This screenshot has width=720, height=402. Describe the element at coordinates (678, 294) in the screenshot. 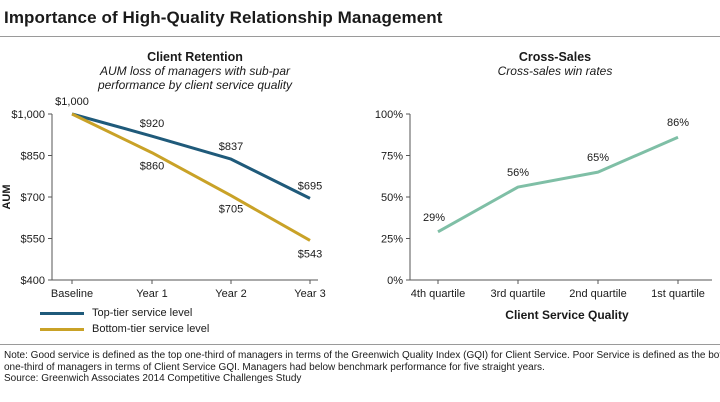

I see `crosssales-x-tick-label: 1st quartile` at that location.